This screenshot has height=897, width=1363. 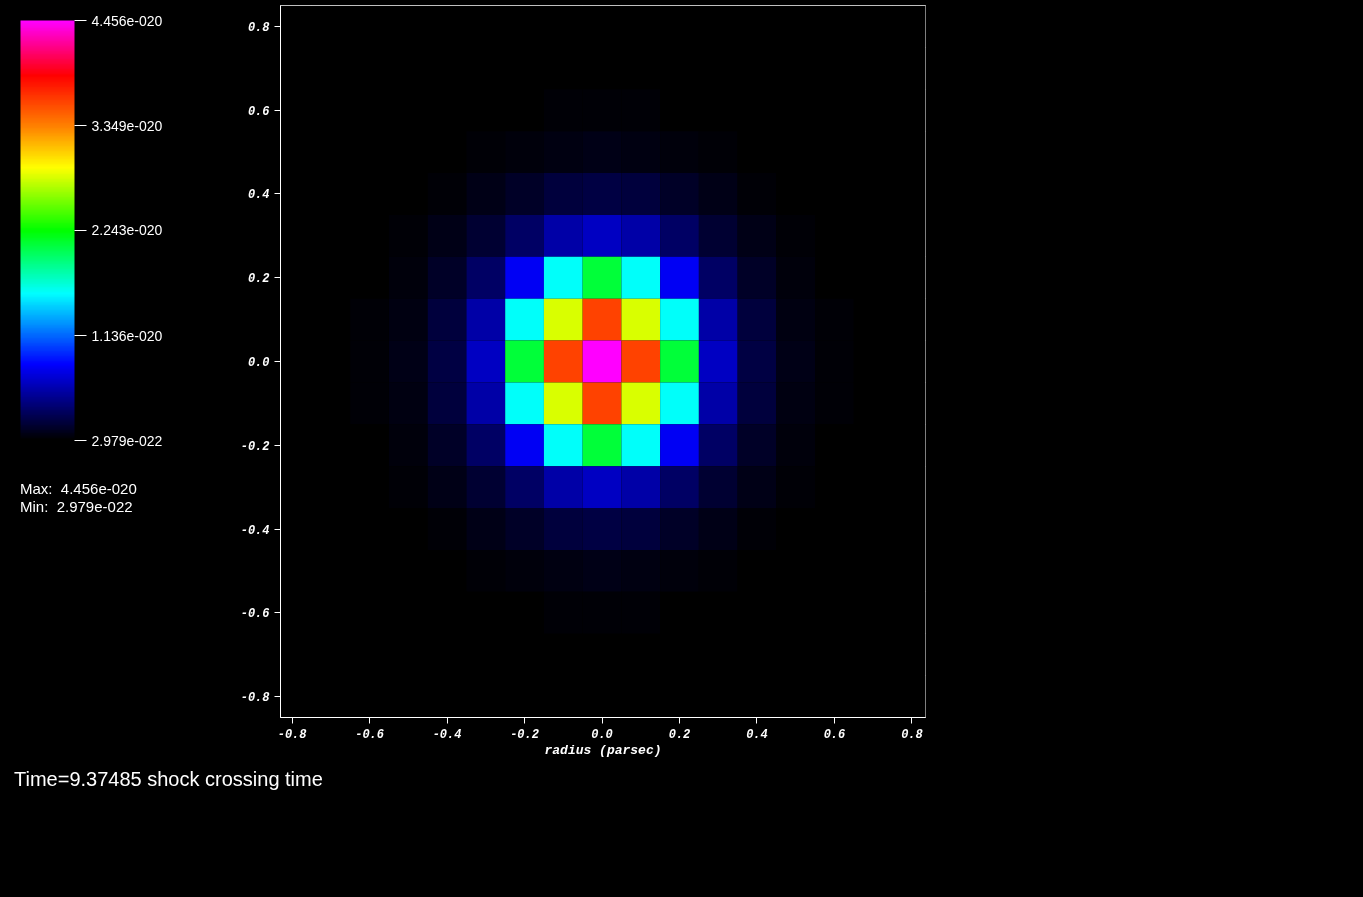 What do you see at coordinates (679, 734) in the screenshot?
I see `x-tick-label: 0.2` at bounding box center [679, 734].